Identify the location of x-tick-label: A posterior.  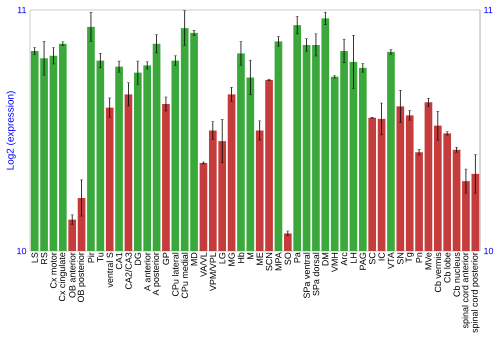
(156, 274).